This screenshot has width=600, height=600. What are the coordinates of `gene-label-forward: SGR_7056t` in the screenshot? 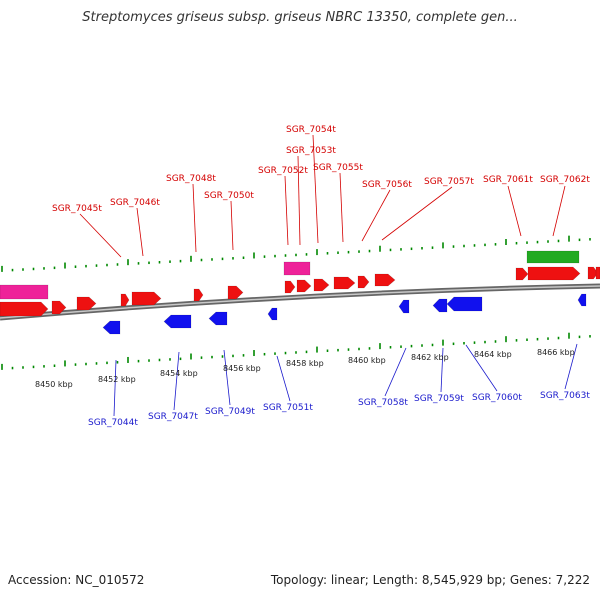 It's located at (387, 185).